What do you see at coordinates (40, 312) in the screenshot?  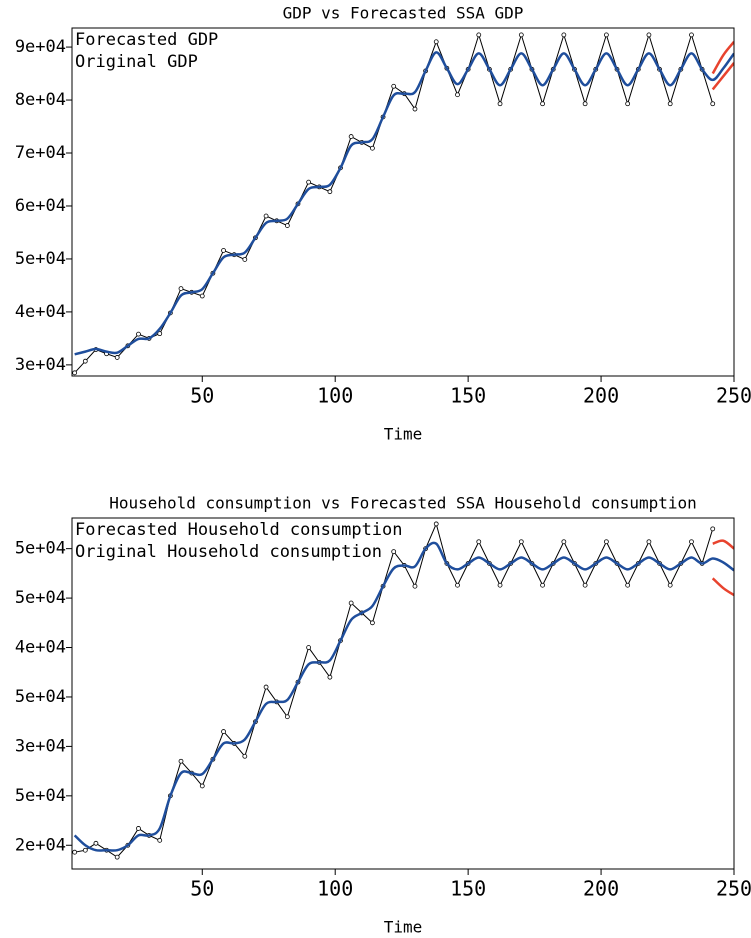 I see `y-tick-label: 4e+04` at bounding box center [40, 312].